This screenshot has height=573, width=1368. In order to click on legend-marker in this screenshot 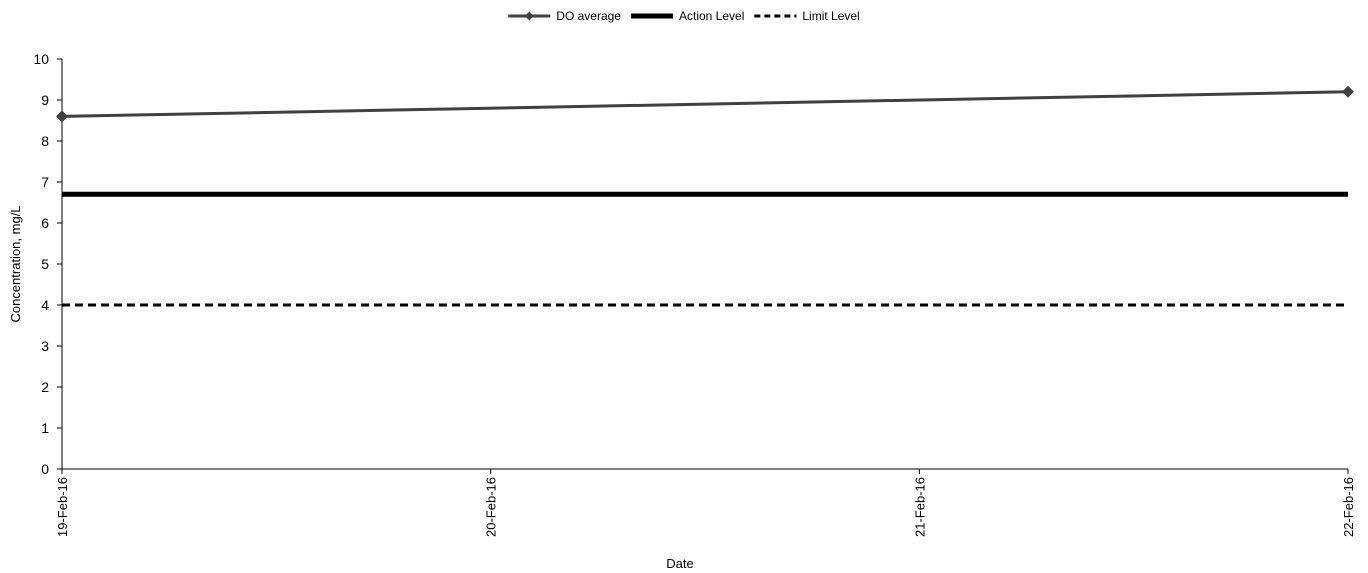, I will do `click(529, 16)`.